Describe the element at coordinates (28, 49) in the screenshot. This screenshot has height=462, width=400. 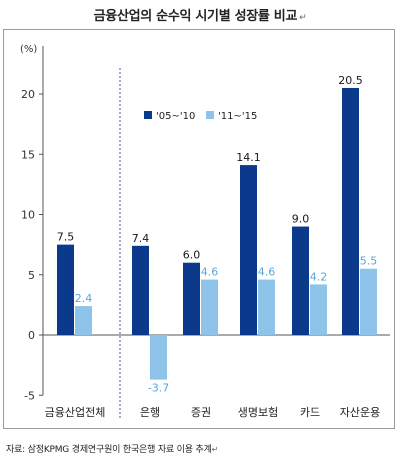
I see `y-axis-unit: (%)` at that location.